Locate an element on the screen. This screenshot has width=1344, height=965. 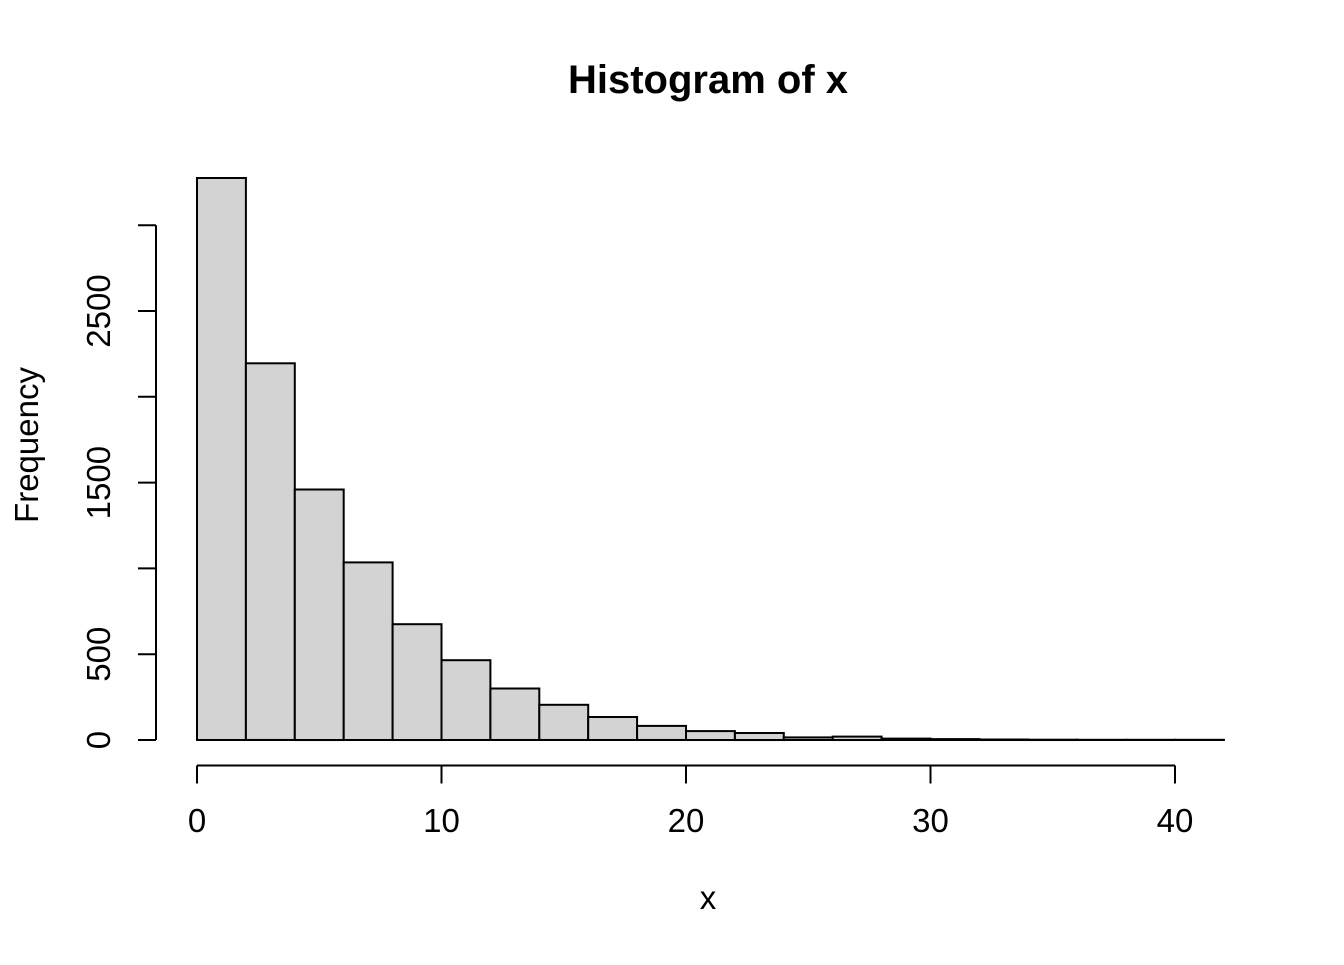
y-tick-label: 2500 is located at coordinates (98, 310).